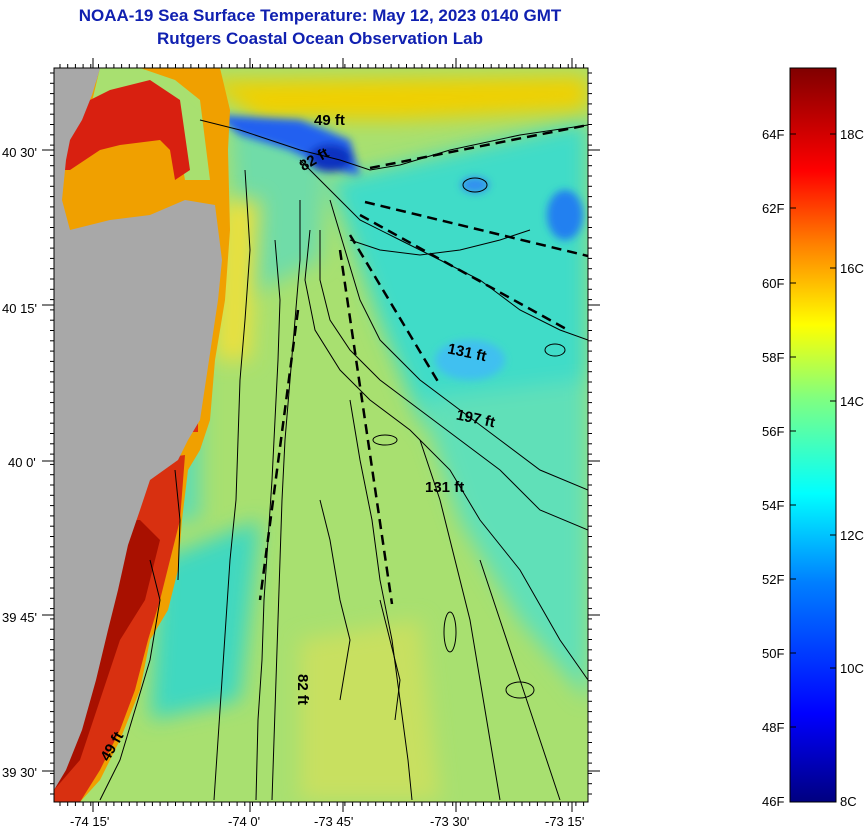 The width and height of the screenshot is (864, 832). What do you see at coordinates (852, 535) in the screenshot?
I see `colorbar-c-label: 12C` at bounding box center [852, 535].